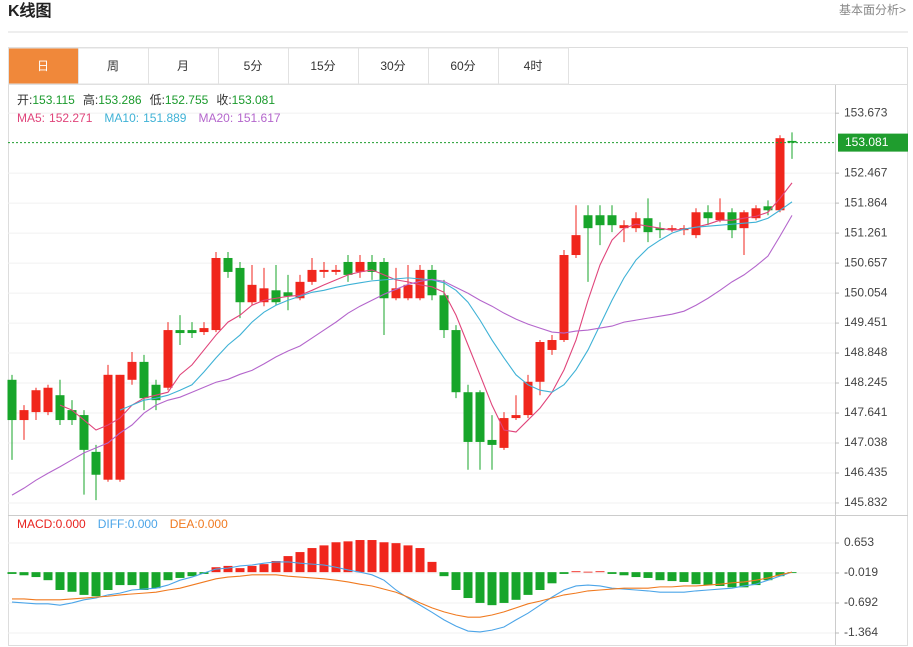 The height and width of the screenshot is (647, 913). What do you see at coordinates (121, 118) in the screenshot?
I see `ma-name: MA10:` at bounding box center [121, 118].